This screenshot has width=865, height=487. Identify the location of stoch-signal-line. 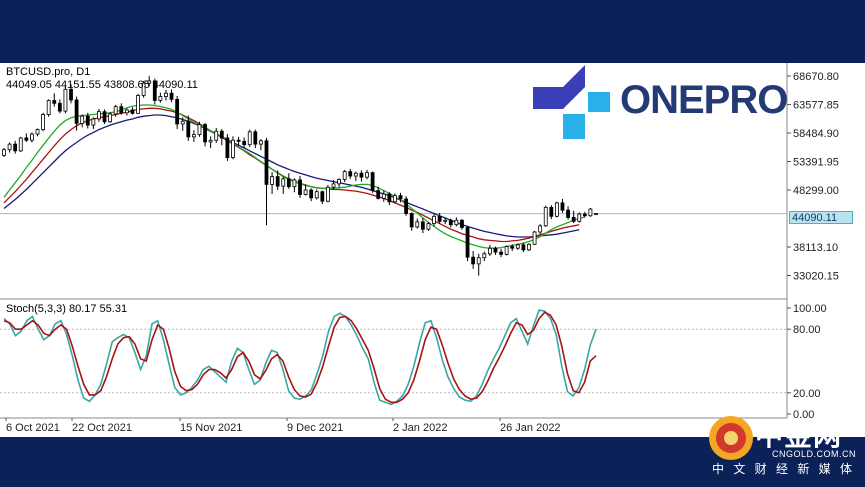
(300, 357).